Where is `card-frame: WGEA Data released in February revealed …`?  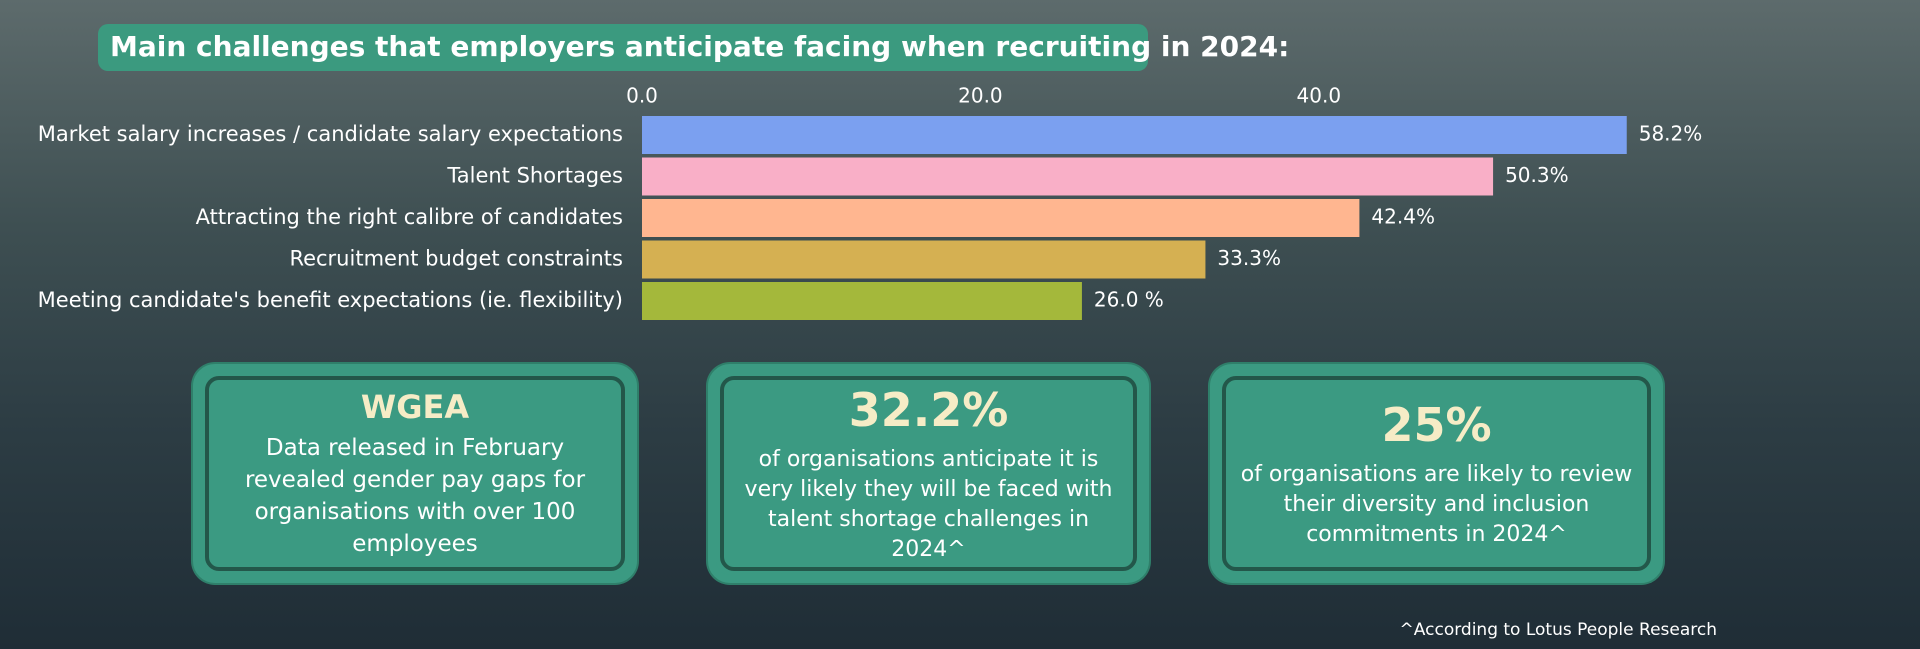
card-frame: WGEA Data released in February revealed … is located at coordinates (415, 473).